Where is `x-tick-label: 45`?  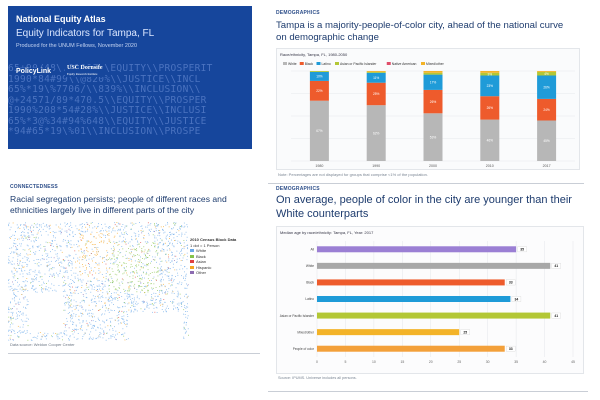
x-tick-label: 45 is located at coordinates (573, 362).